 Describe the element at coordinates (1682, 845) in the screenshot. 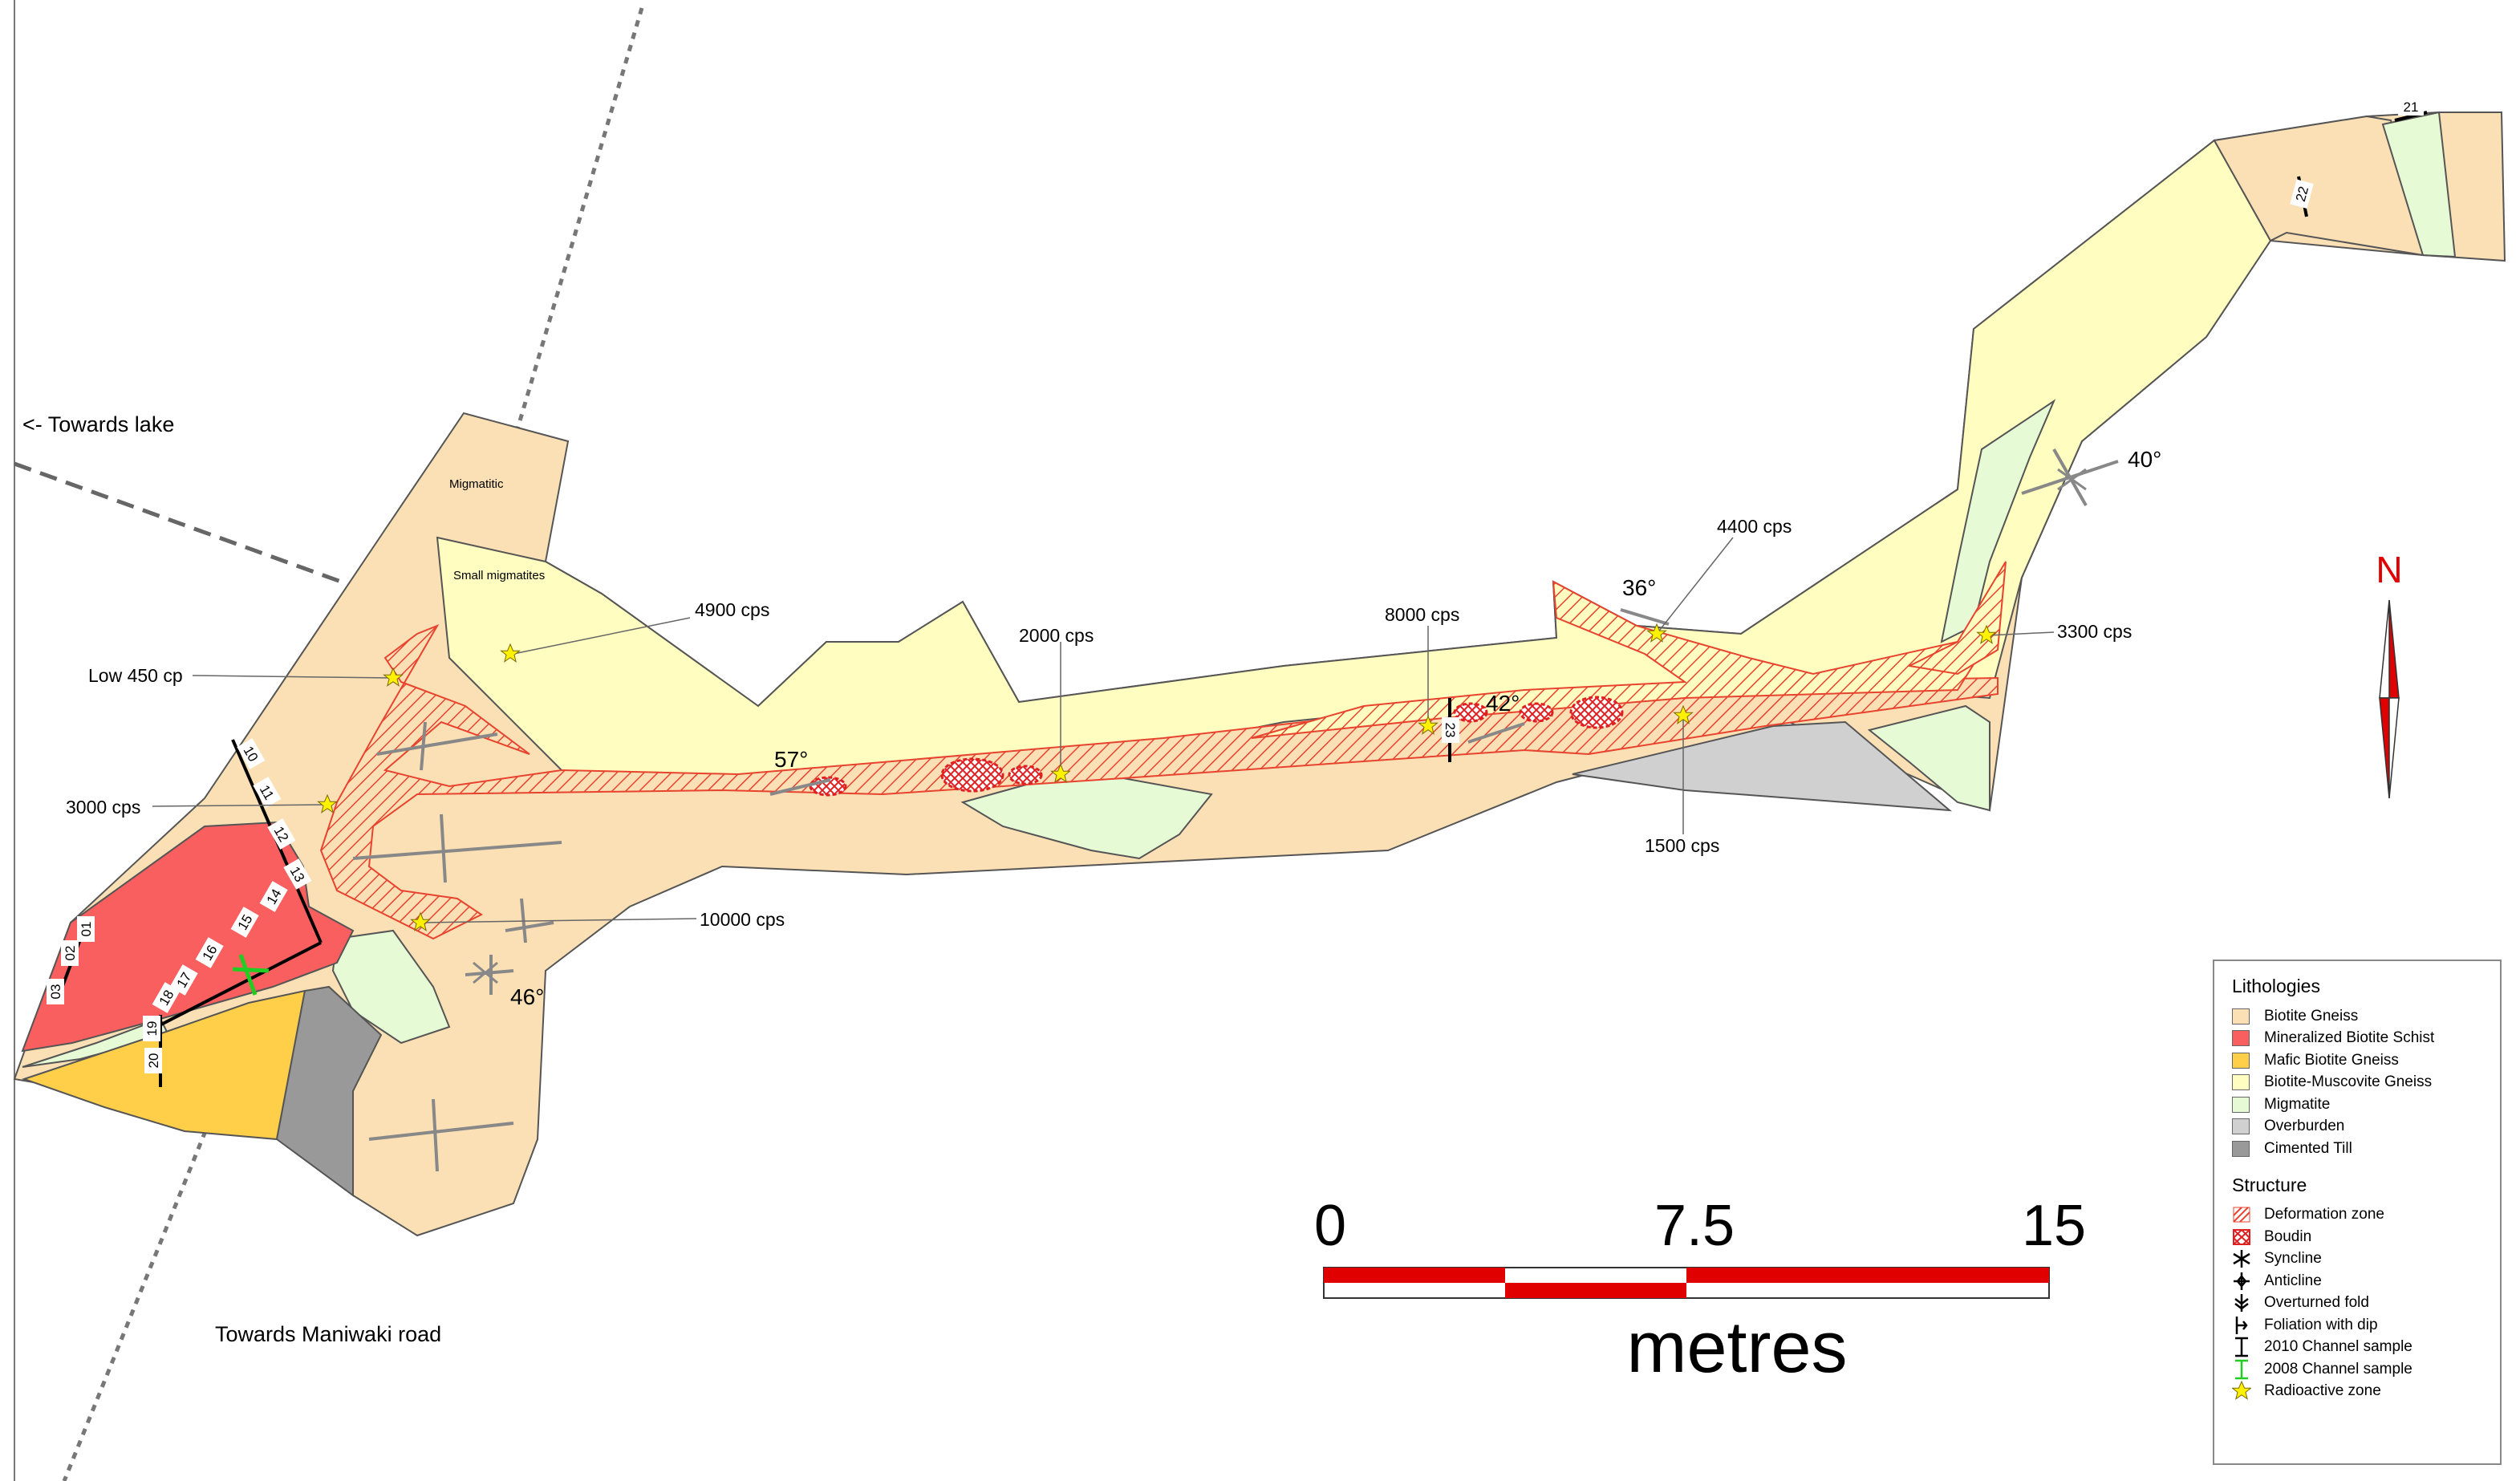

I see `reading-label: 1500 cps` at that location.